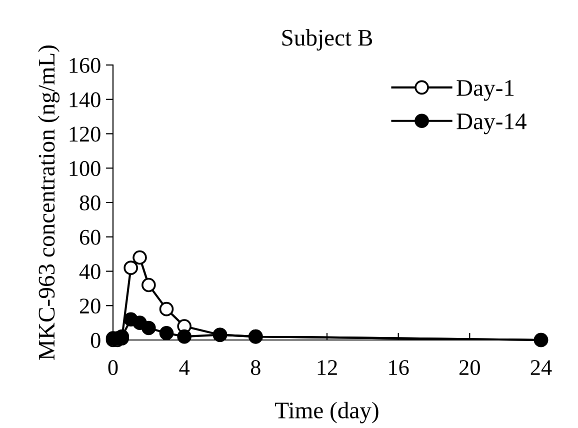  I want to click on y-tick-label: 100, so click(85, 168).